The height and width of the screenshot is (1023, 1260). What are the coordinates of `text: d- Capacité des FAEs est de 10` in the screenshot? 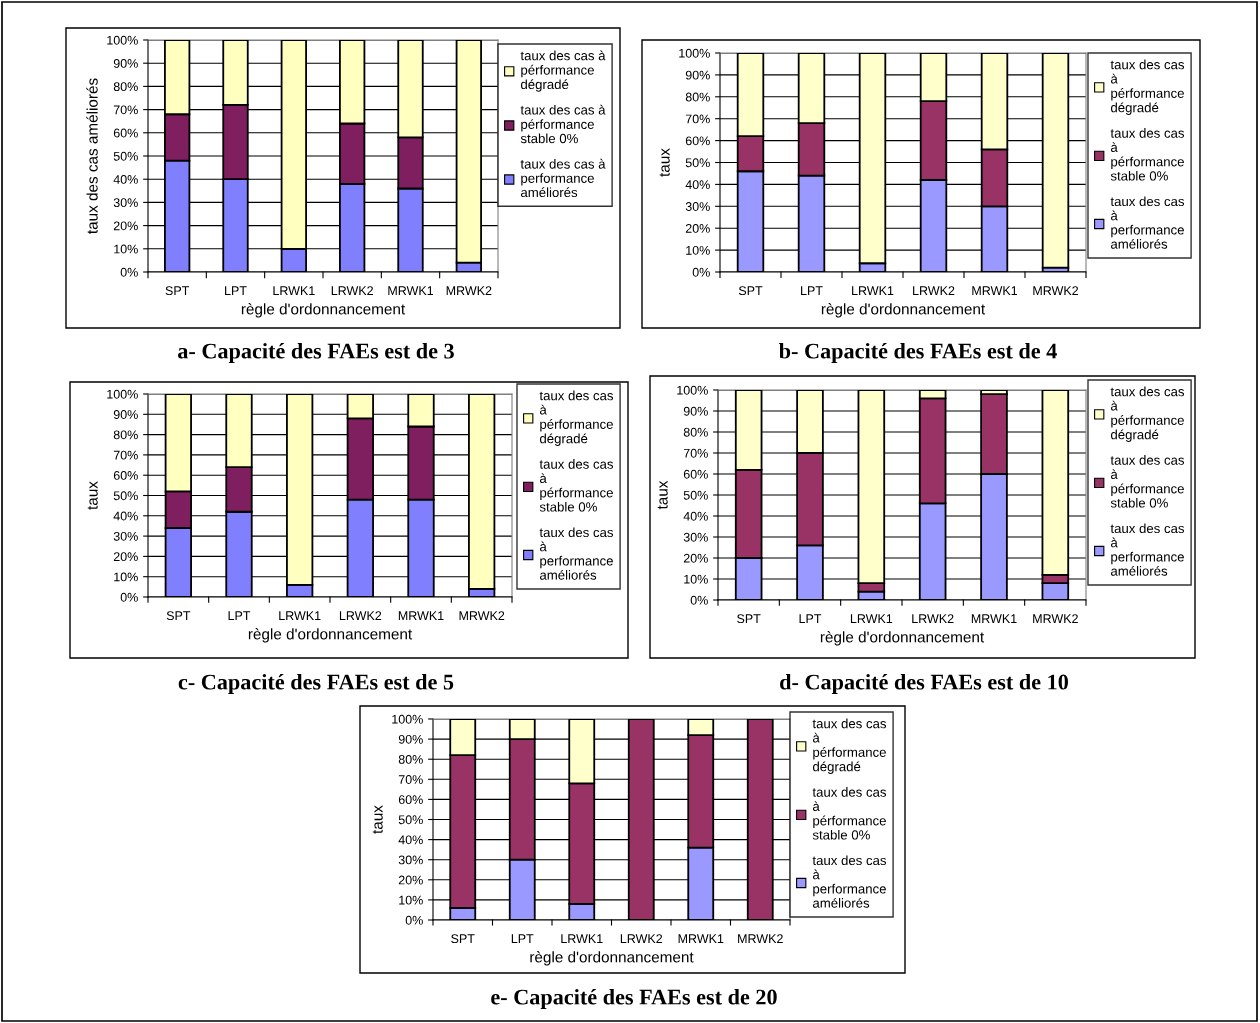 It's located at (924, 684).